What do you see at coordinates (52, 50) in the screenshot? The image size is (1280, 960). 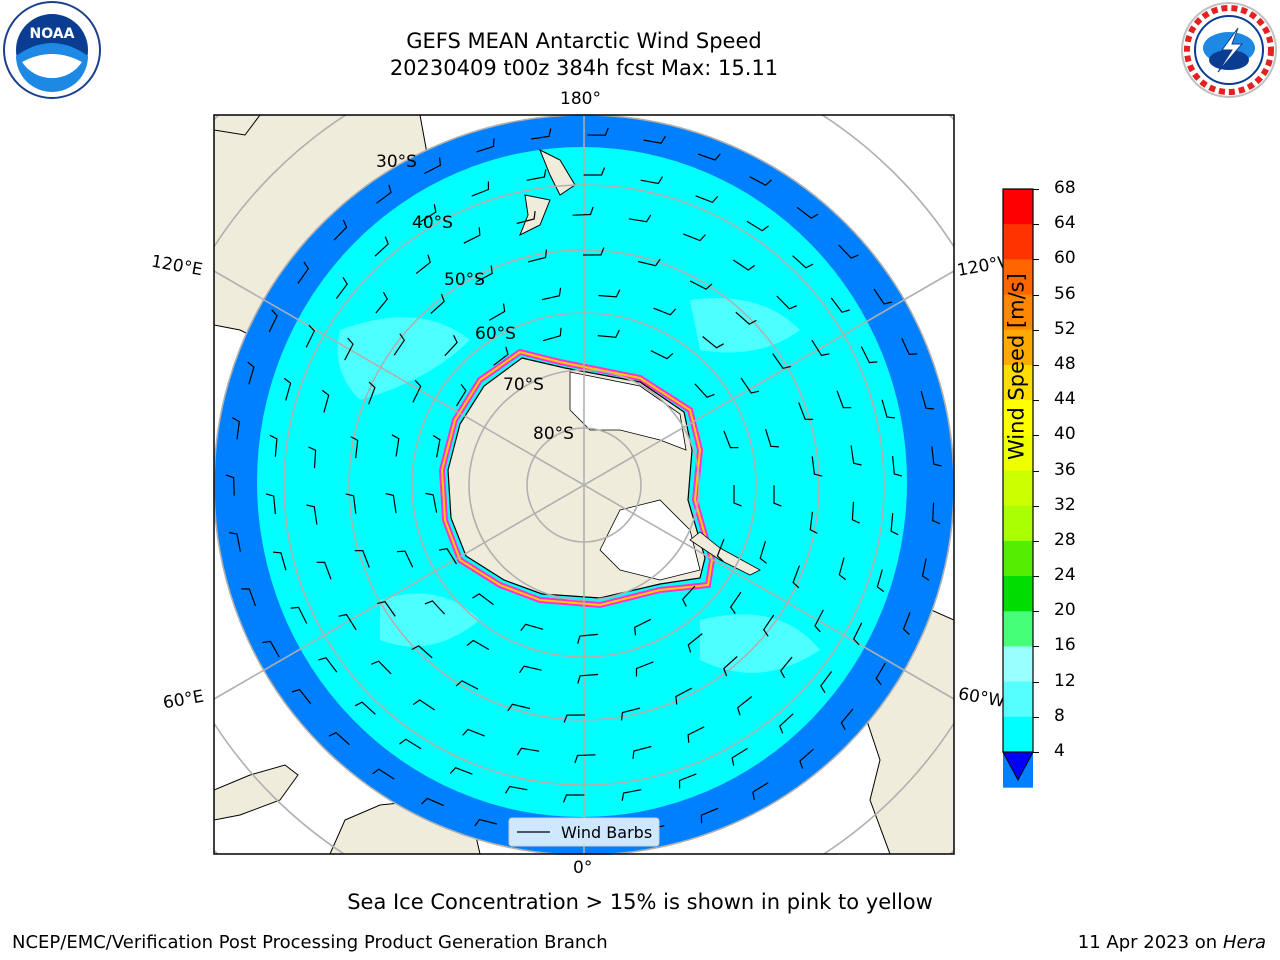 I see `noaa-logo: NOAA` at bounding box center [52, 50].